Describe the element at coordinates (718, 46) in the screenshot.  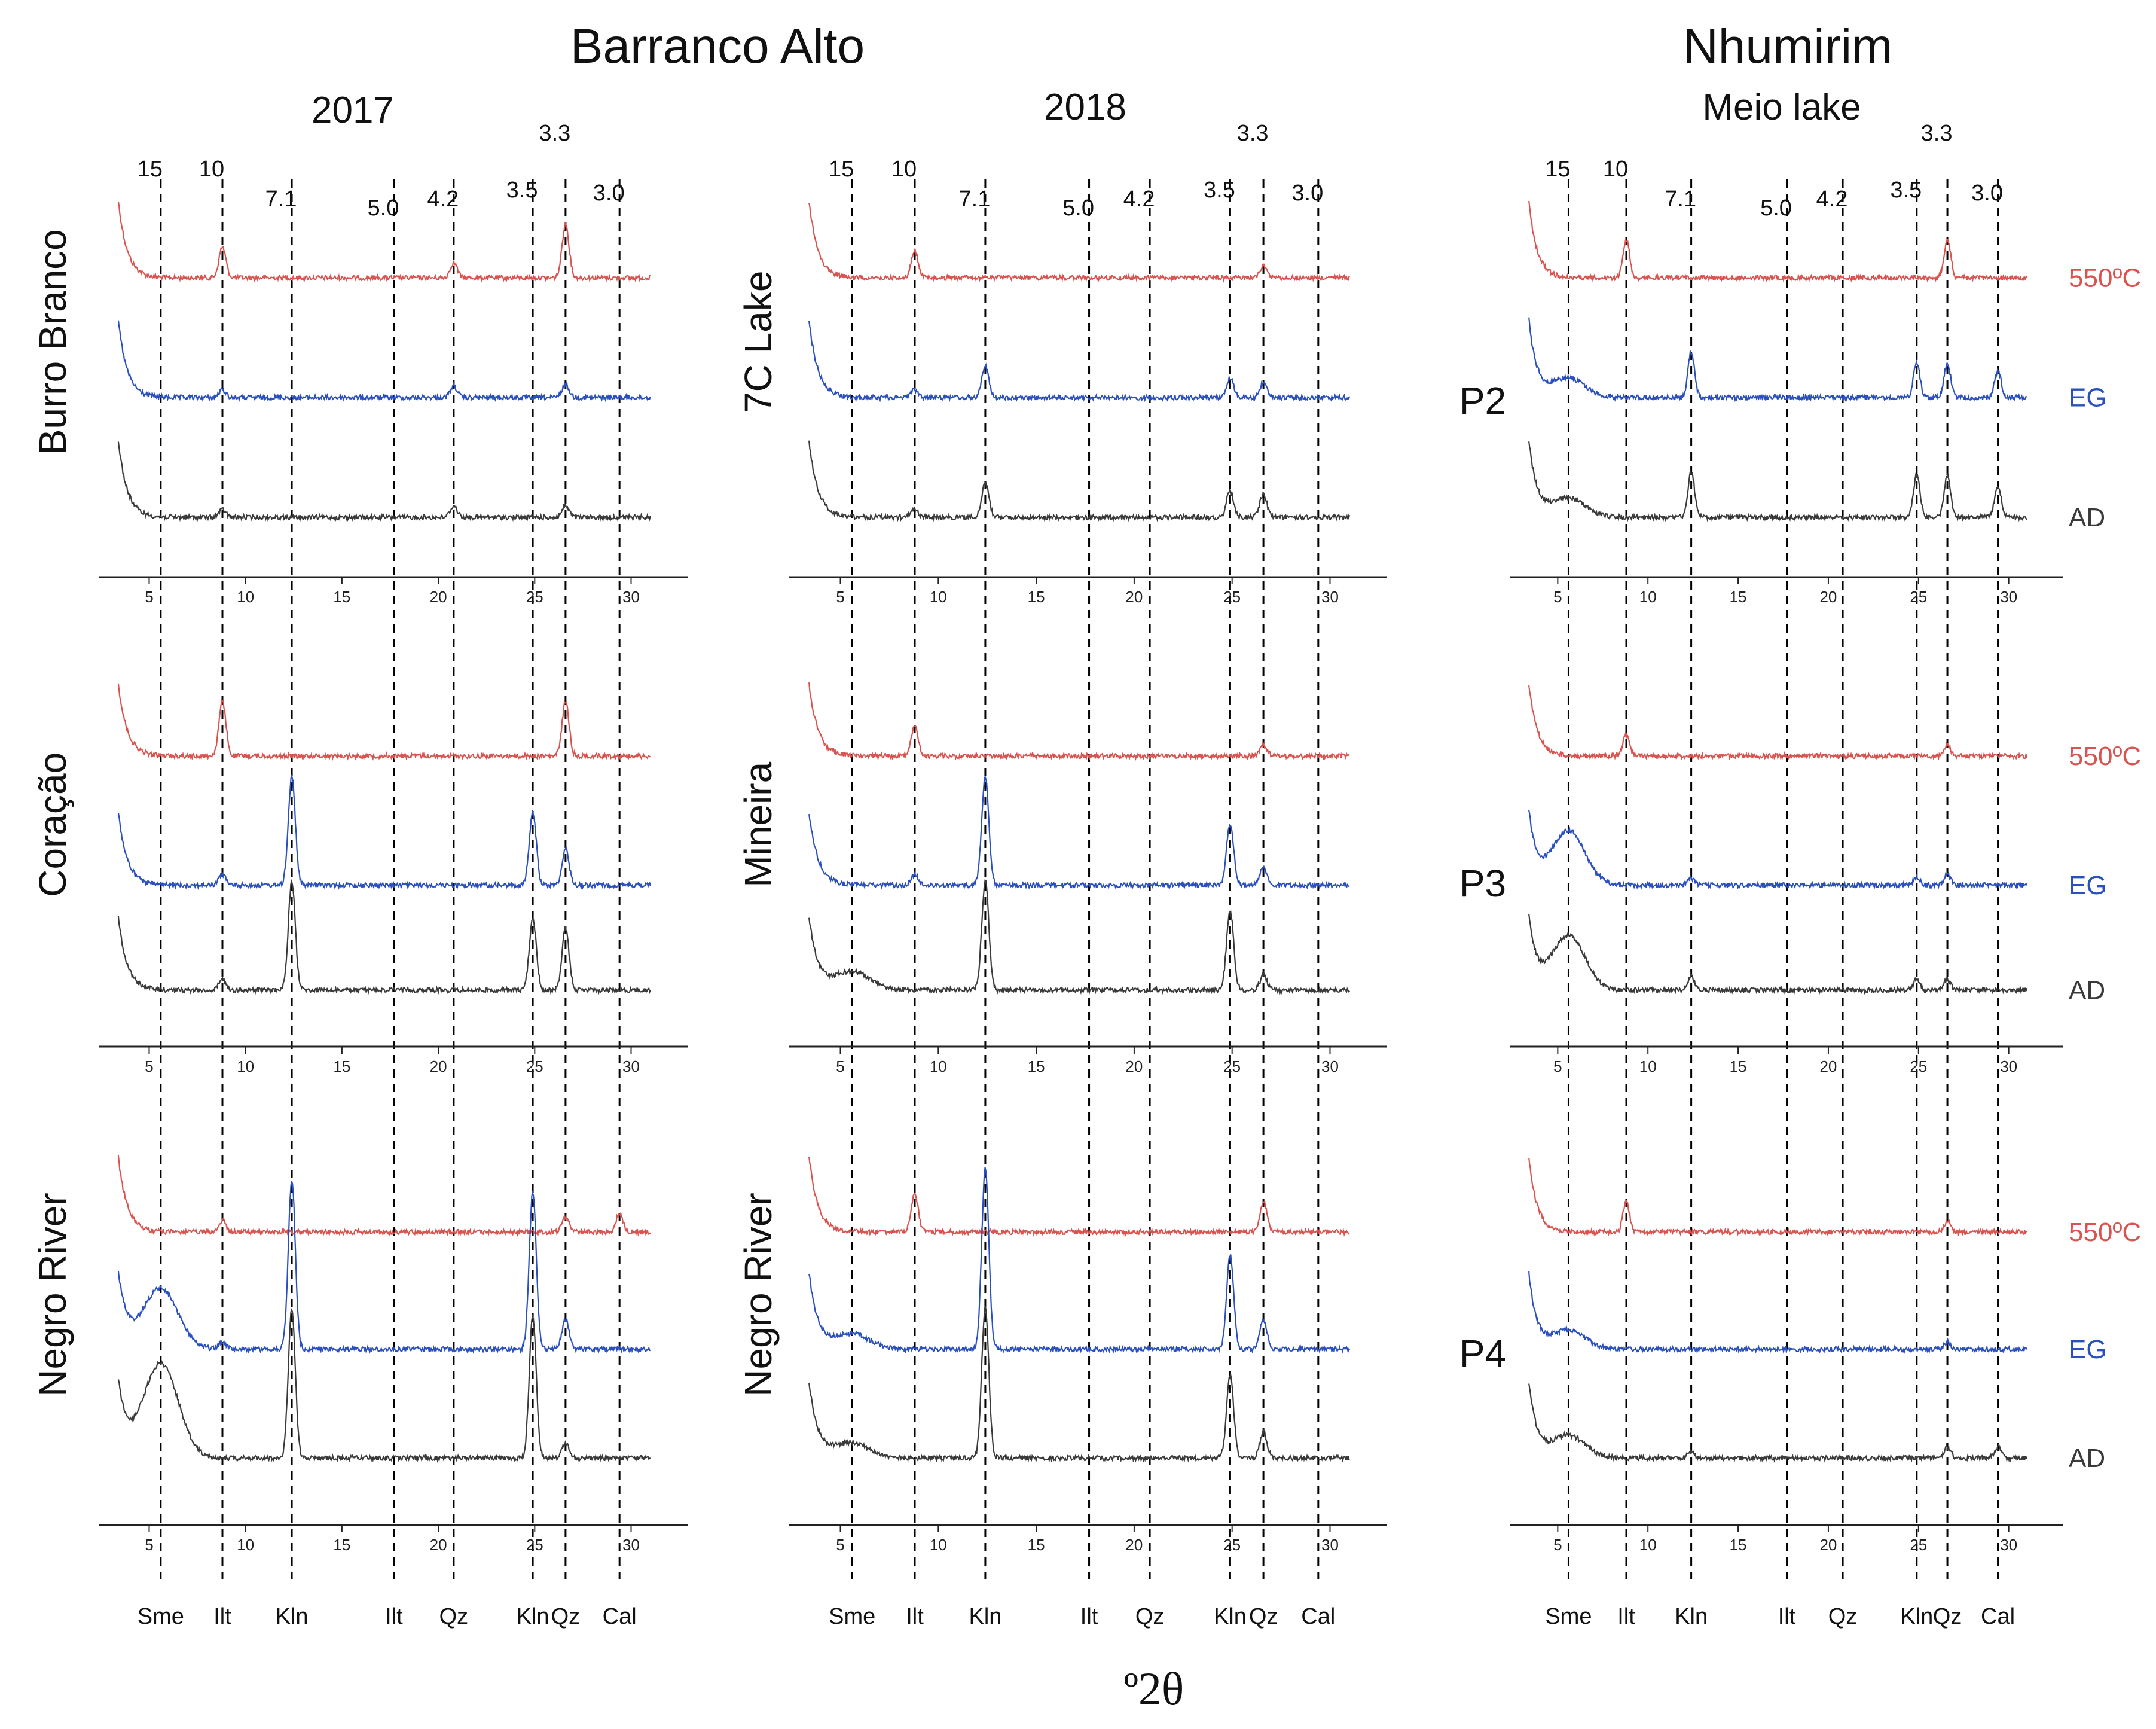
I see `site-title-barranco-alto: Barranco Alto` at that location.